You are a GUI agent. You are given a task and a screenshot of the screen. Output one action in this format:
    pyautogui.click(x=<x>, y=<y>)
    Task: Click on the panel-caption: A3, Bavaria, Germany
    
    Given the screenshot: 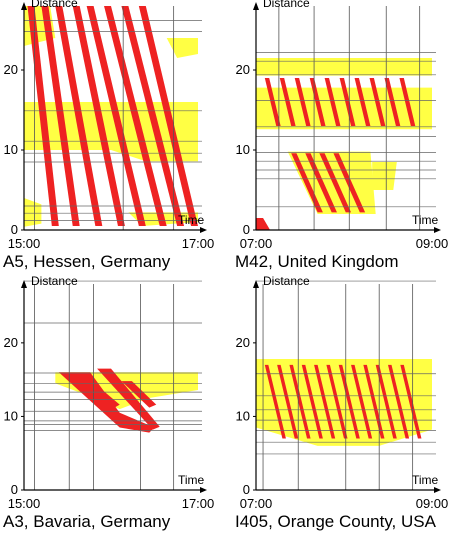 What is the action you would take?
    pyautogui.click(x=87, y=521)
    